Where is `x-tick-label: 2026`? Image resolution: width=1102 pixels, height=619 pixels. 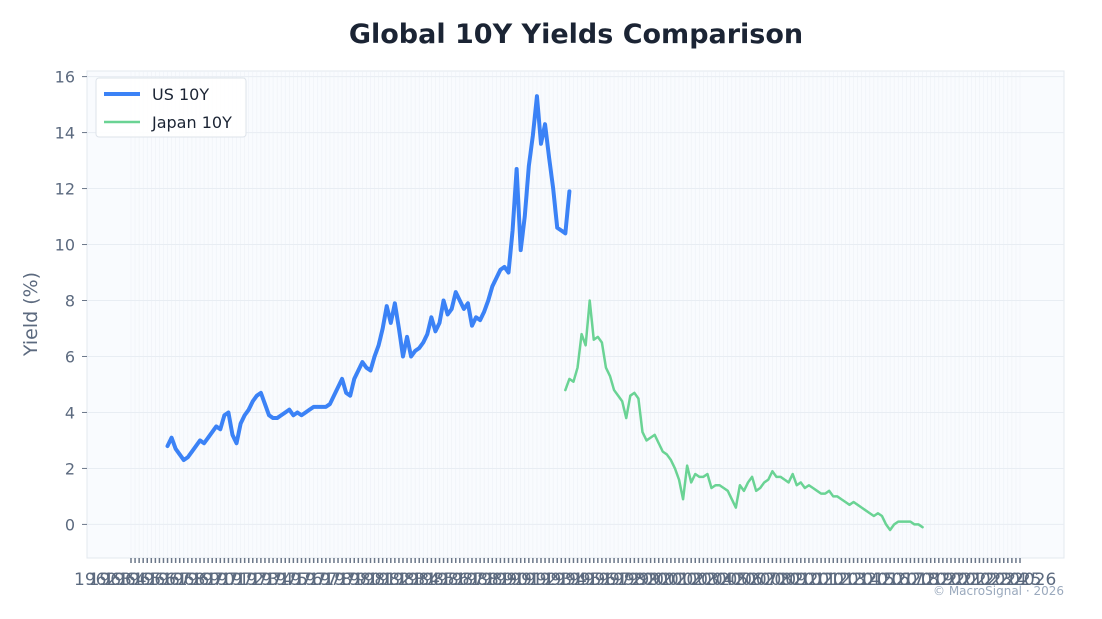 x-tick-label: 2026 is located at coordinates (1034, 580).